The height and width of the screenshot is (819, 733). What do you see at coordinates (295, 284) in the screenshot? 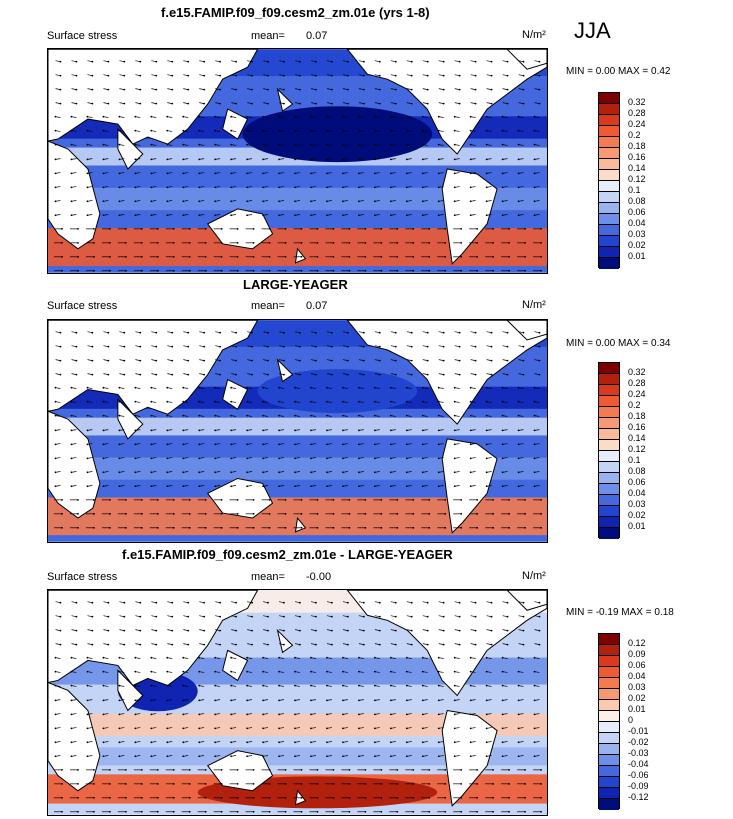
I see `panel-2-title: LARGE-YEAGER` at bounding box center [295, 284].